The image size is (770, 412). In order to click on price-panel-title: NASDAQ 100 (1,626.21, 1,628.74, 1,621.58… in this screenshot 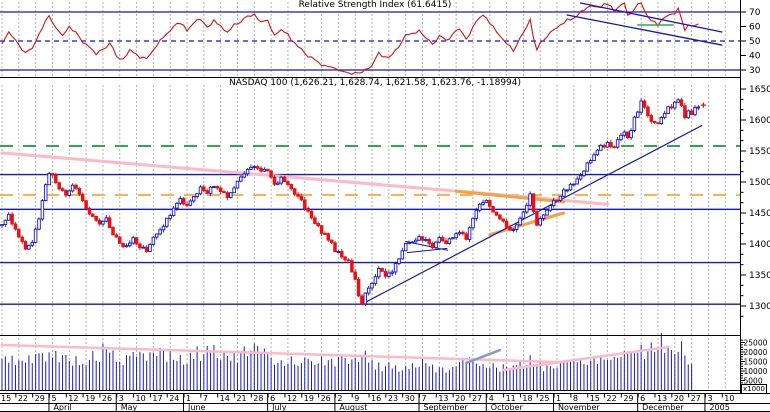, I will do `click(375, 83)`.